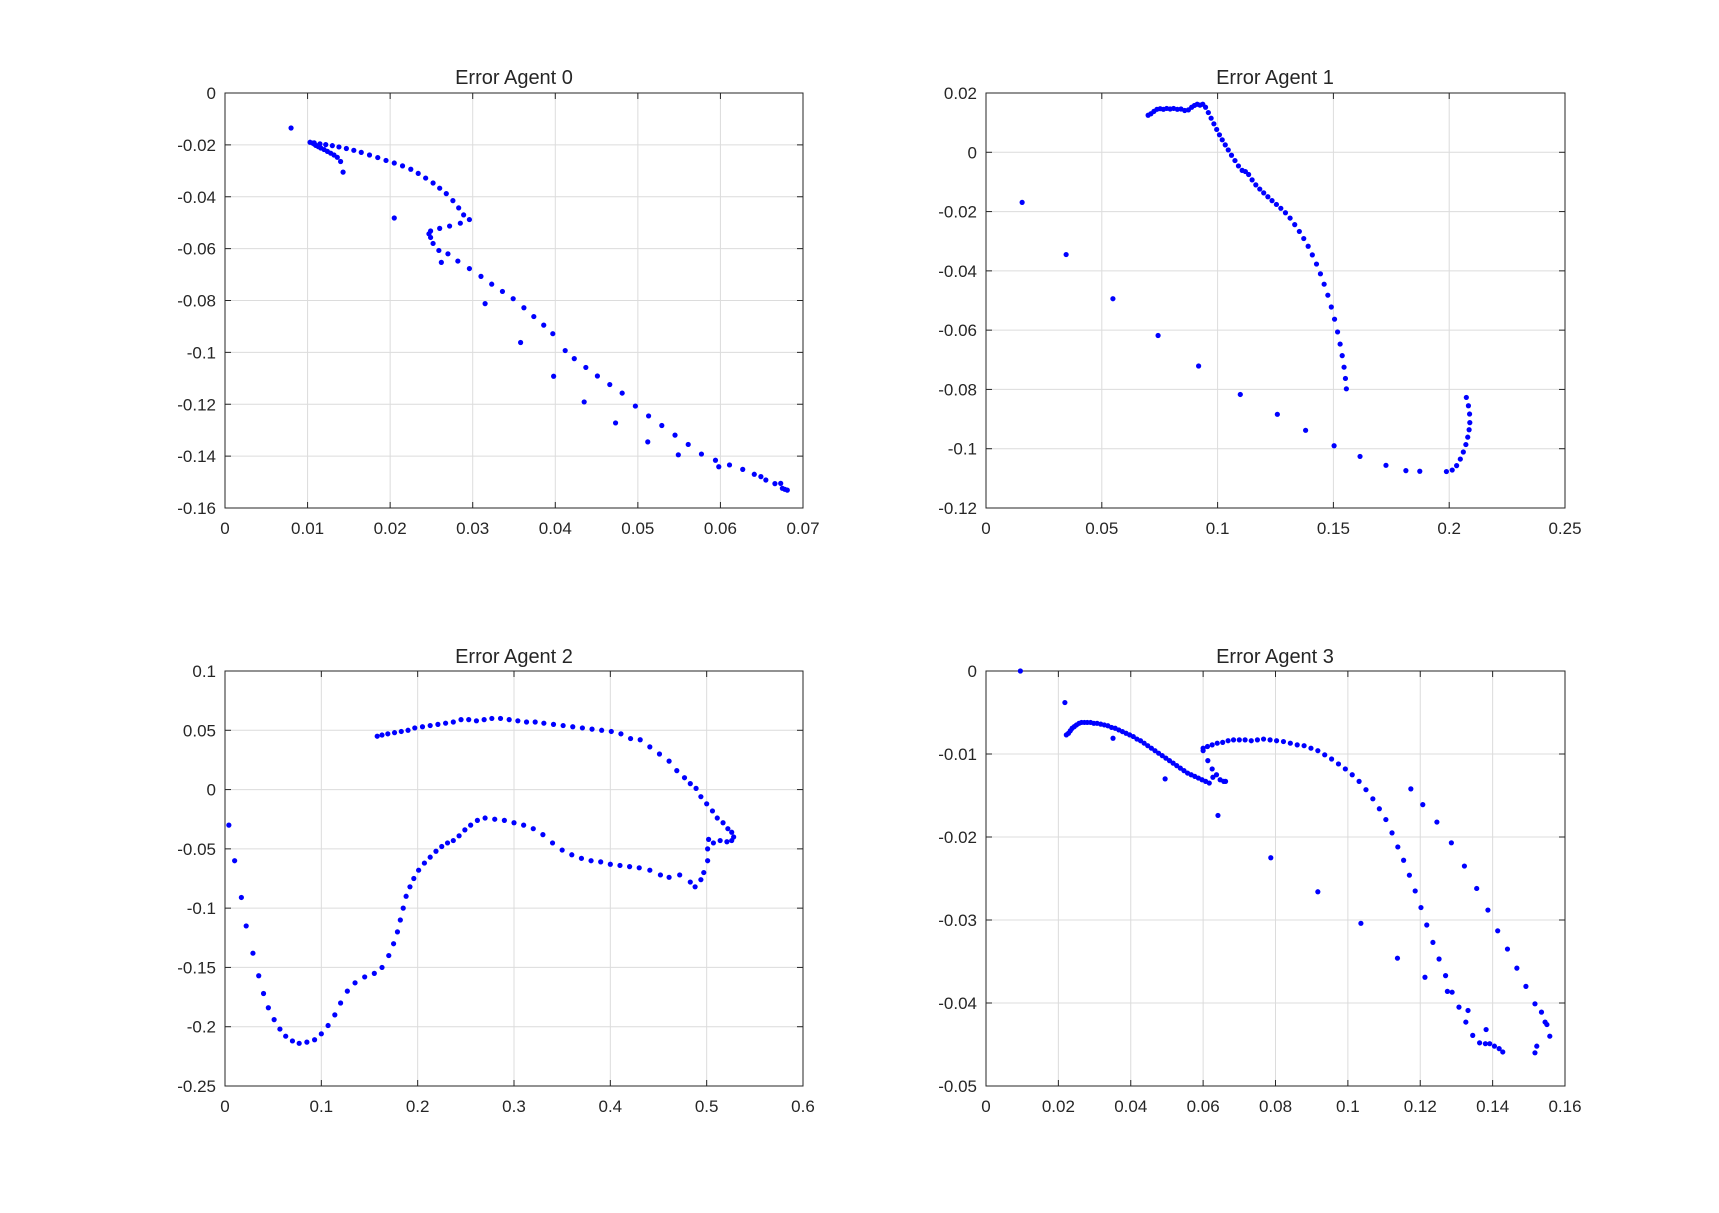 The image size is (1719, 1213). I want to click on x-tick-label: 0.14, so click(1492, 1106).